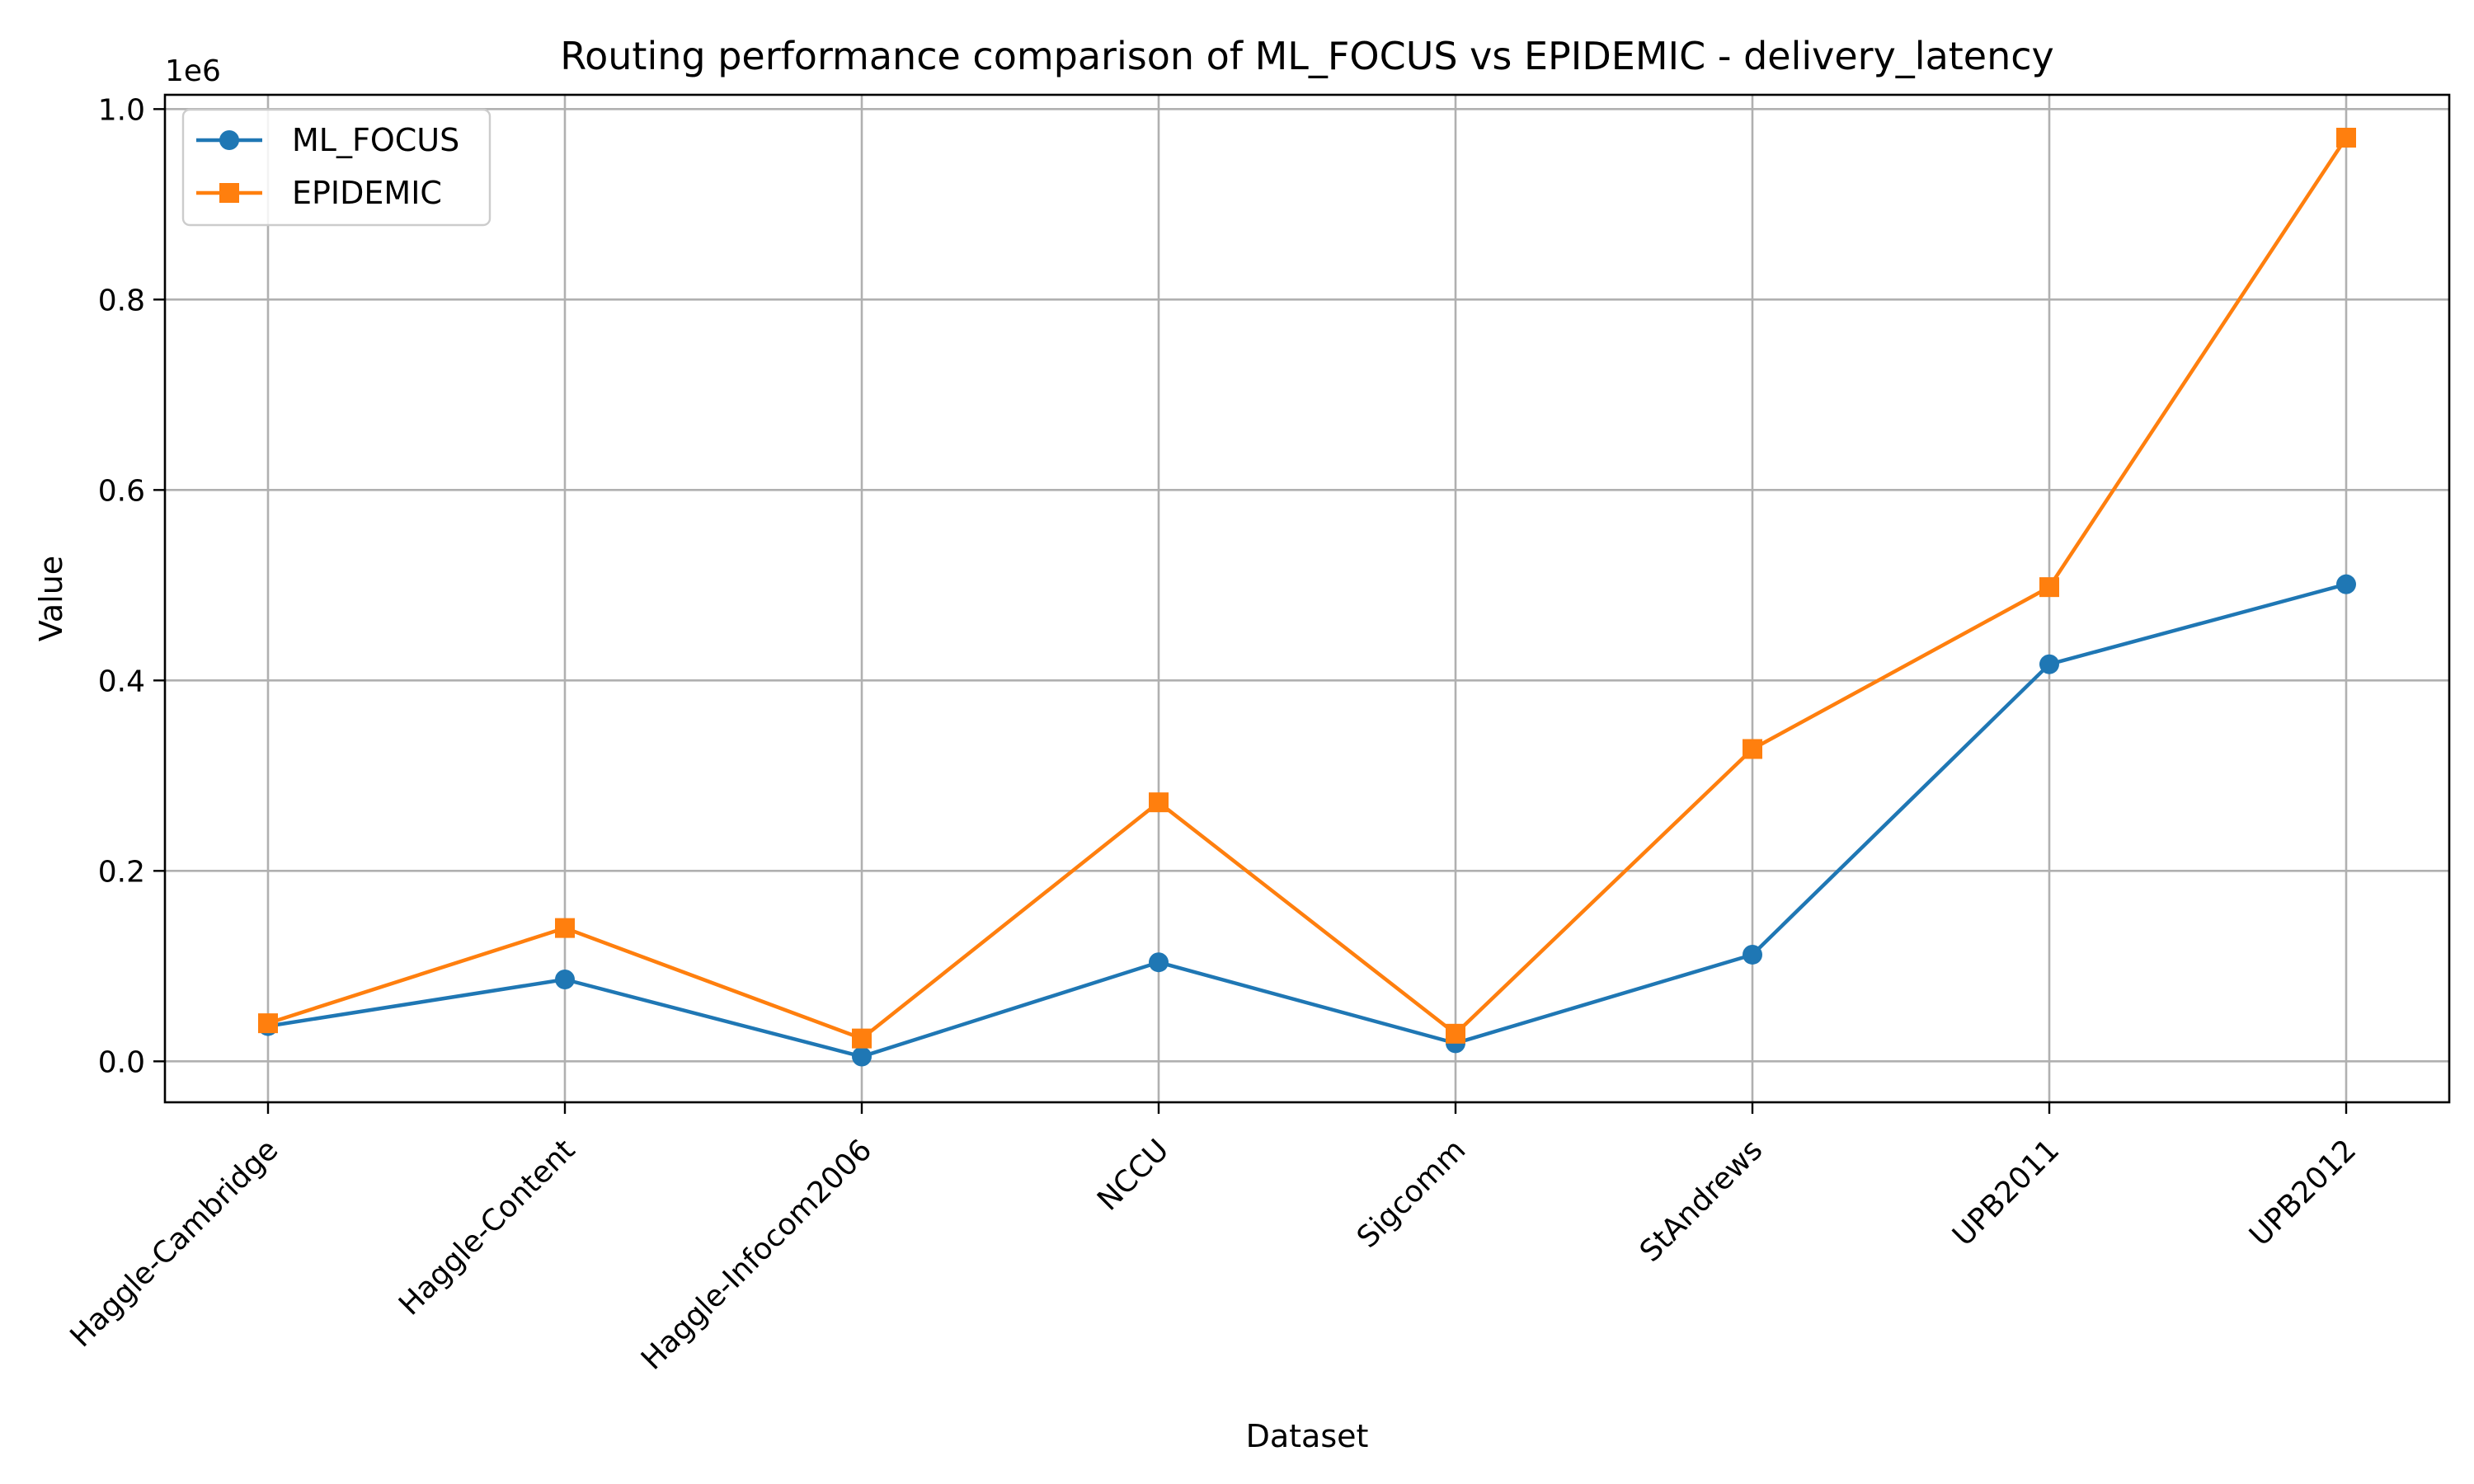 The width and height of the screenshot is (2474, 1484). I want to click on legend-label-epidemic: EPIDEMIC, so click(367, 193).